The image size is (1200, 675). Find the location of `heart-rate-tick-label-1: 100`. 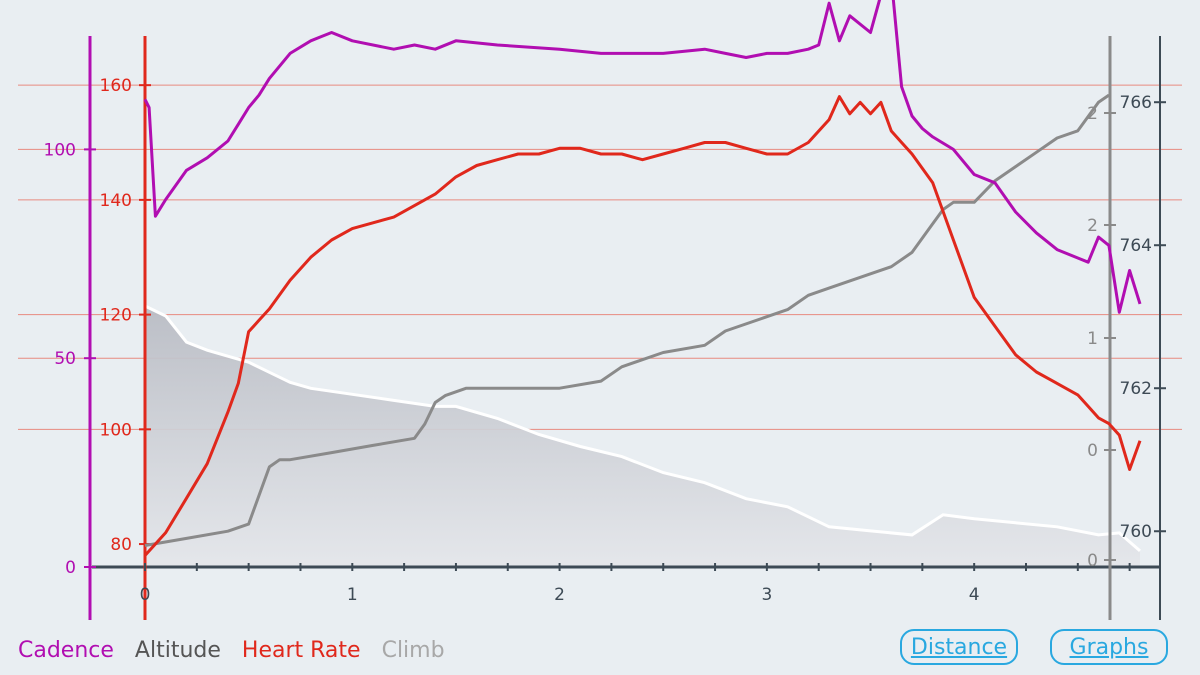

heart-rate-tick-label-1: 100 is located at coordinates (116, 430).